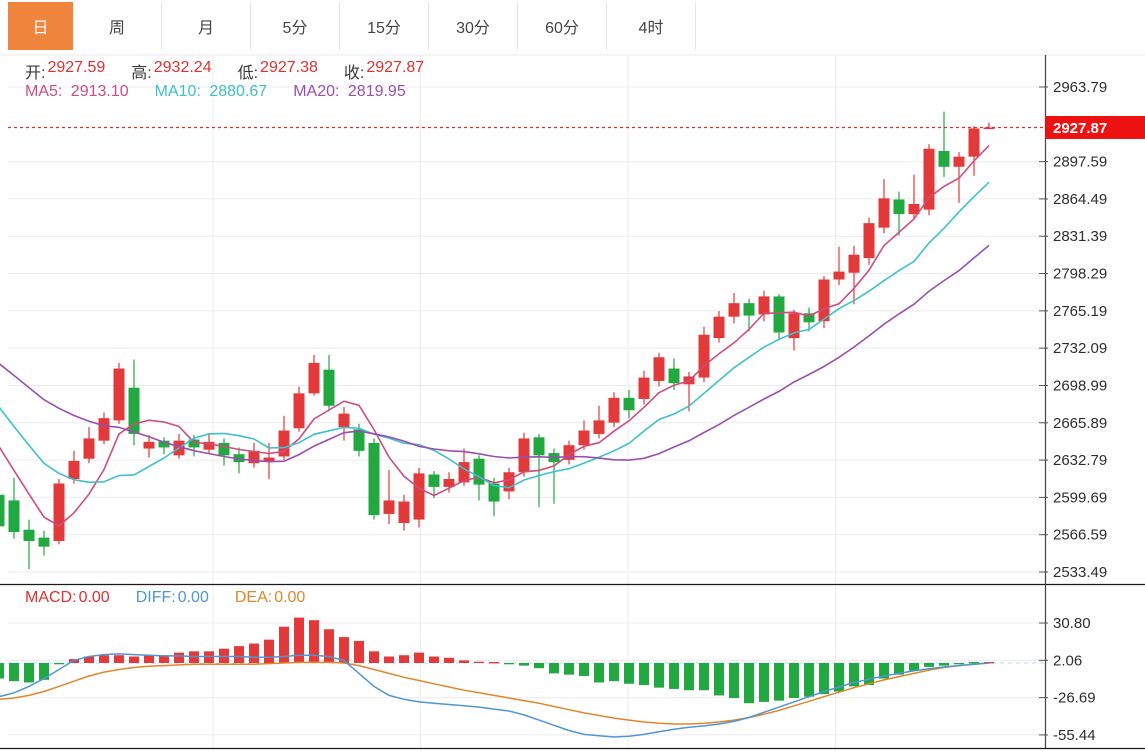 This screenshot has width=1145, height=754. What do you see at coordinates (1072, 623) in the screenshot?
I see `svg-text: 30.80` at bounding box center [1072, 623].